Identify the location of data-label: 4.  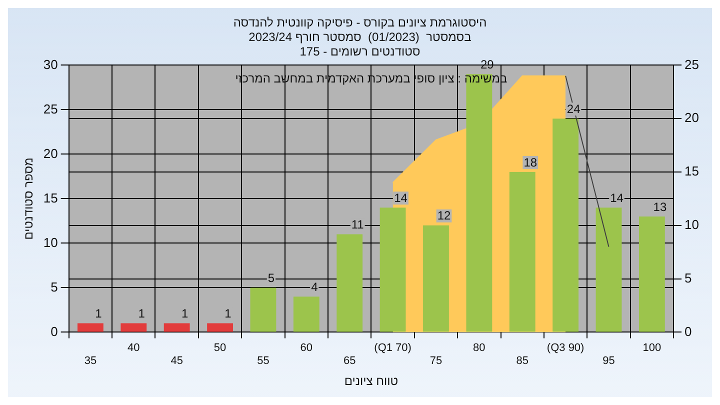
(314, 287).